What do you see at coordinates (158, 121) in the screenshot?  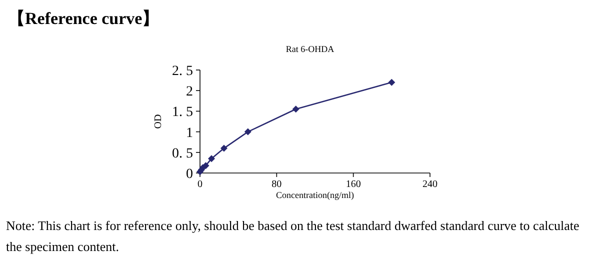 I see `y-axis-title: OD` at bounding box center [158, 121].